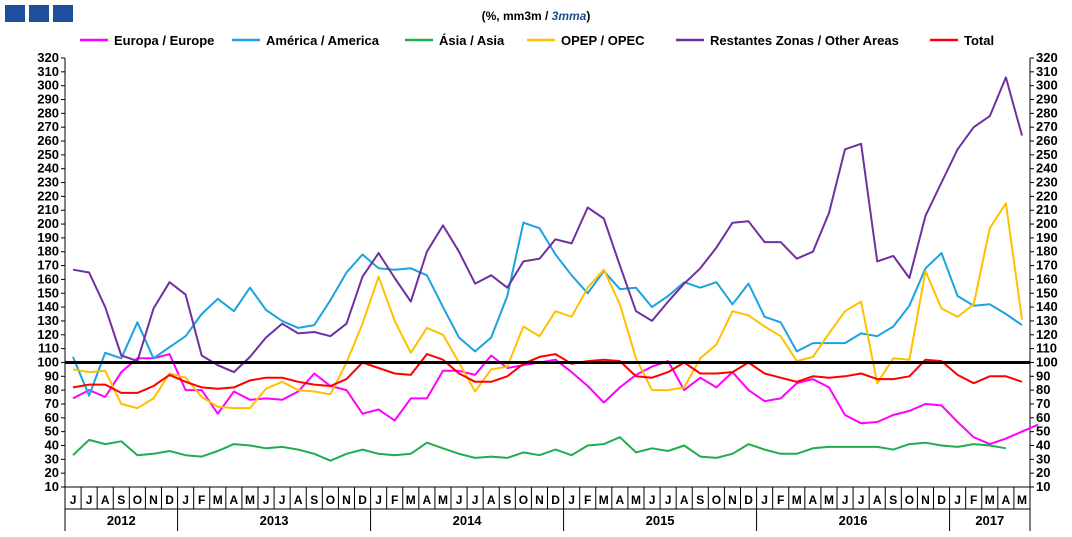 Image resolution: width=1072 pixels, height=537 pixels. Describe the element at coordinates (1047, 320) in the screenshot. I see `y-tick-label-right: 130` at that location.